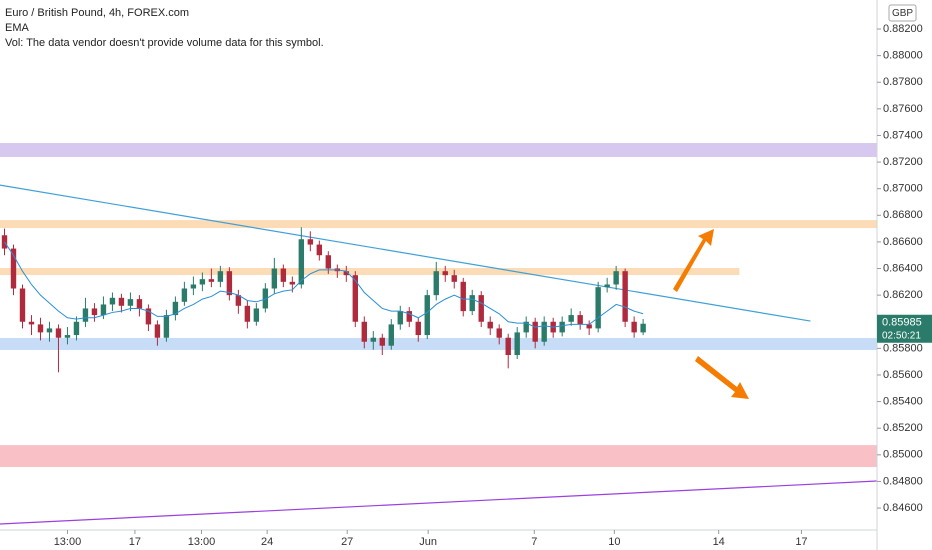 Image resolution: width=932 pixels, height=550 pixels. What do you see at coordinates (903, 82) in the screenshot?
I see `y-tick-label: 0.87800` at bounding box center [903, 82].